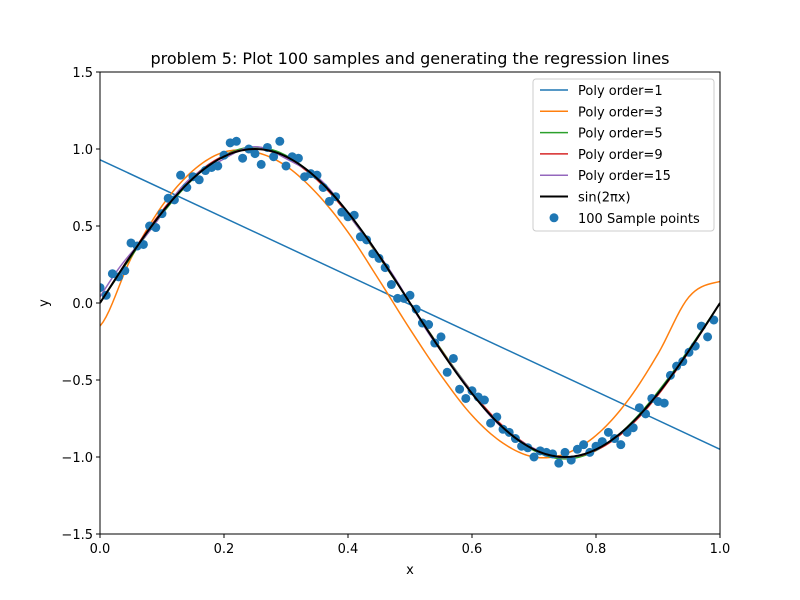 The width and height of the screenshot is (800, 600). Describe the element at coordinates (620, 112) in the screenshot. I see `legend-entry-label: Poly order=3` at that location.